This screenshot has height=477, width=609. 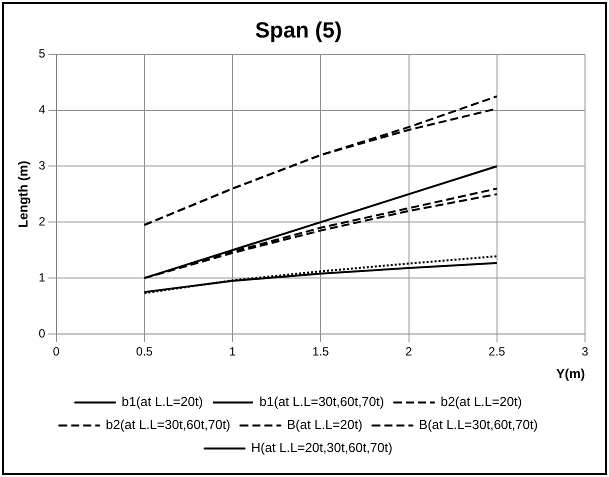 I want to click on legend-label: b2(at L.L=20t), so click(x=481, y=402).